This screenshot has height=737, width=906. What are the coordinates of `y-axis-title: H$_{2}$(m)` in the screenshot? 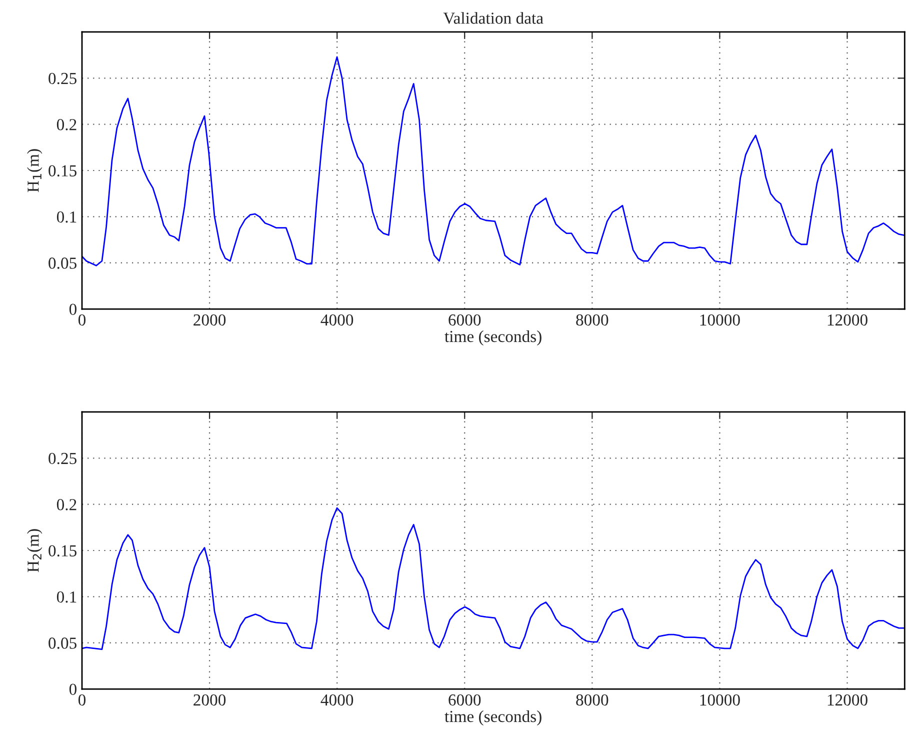 It's located at (34, 550).